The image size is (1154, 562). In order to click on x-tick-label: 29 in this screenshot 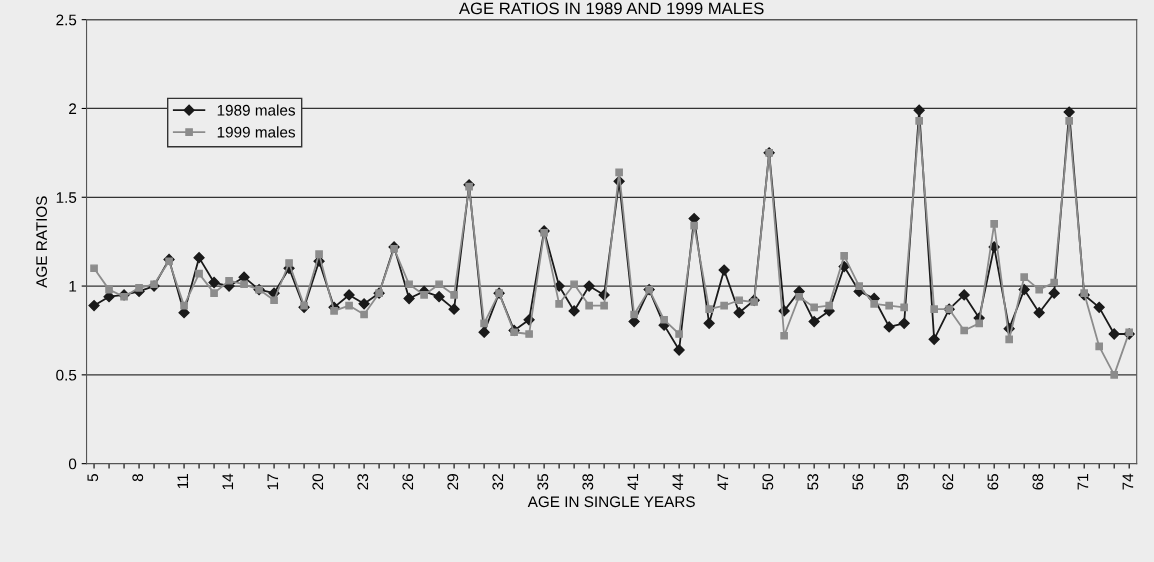, I will do `click(453, 482)`.